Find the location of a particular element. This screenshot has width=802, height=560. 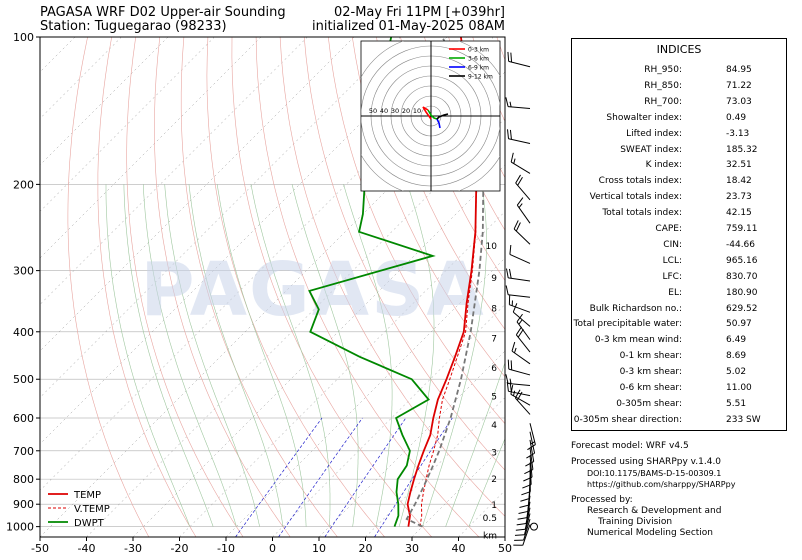

index-value: 180.90 is located at coordinates (742, 292).